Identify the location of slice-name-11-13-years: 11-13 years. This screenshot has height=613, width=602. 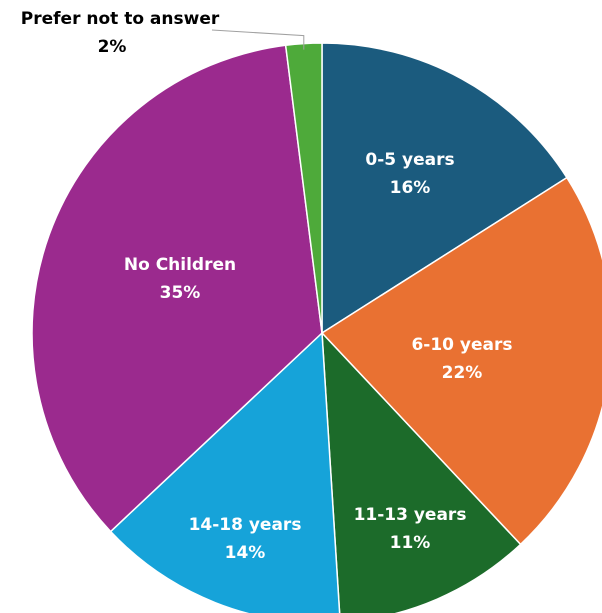
(410, 515).